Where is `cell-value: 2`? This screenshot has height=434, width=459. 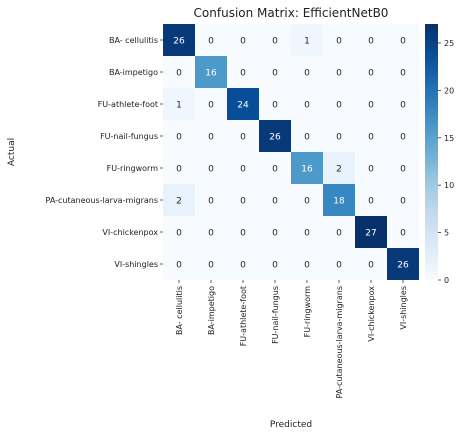
cell-value: 2 is located at coordinates (179, 202).